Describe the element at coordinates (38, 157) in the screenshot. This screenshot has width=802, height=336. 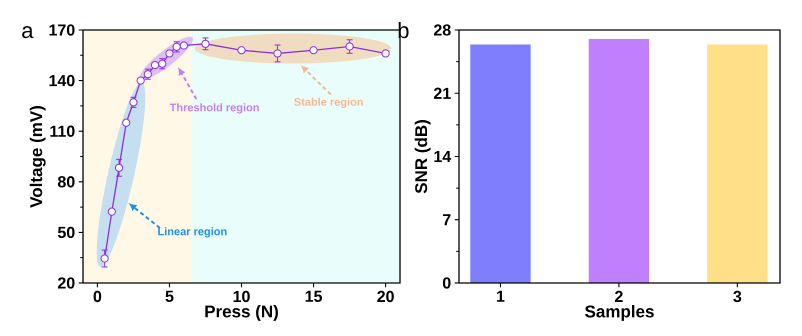
I see `y-axis-title: Voltage (mV)` at that location.